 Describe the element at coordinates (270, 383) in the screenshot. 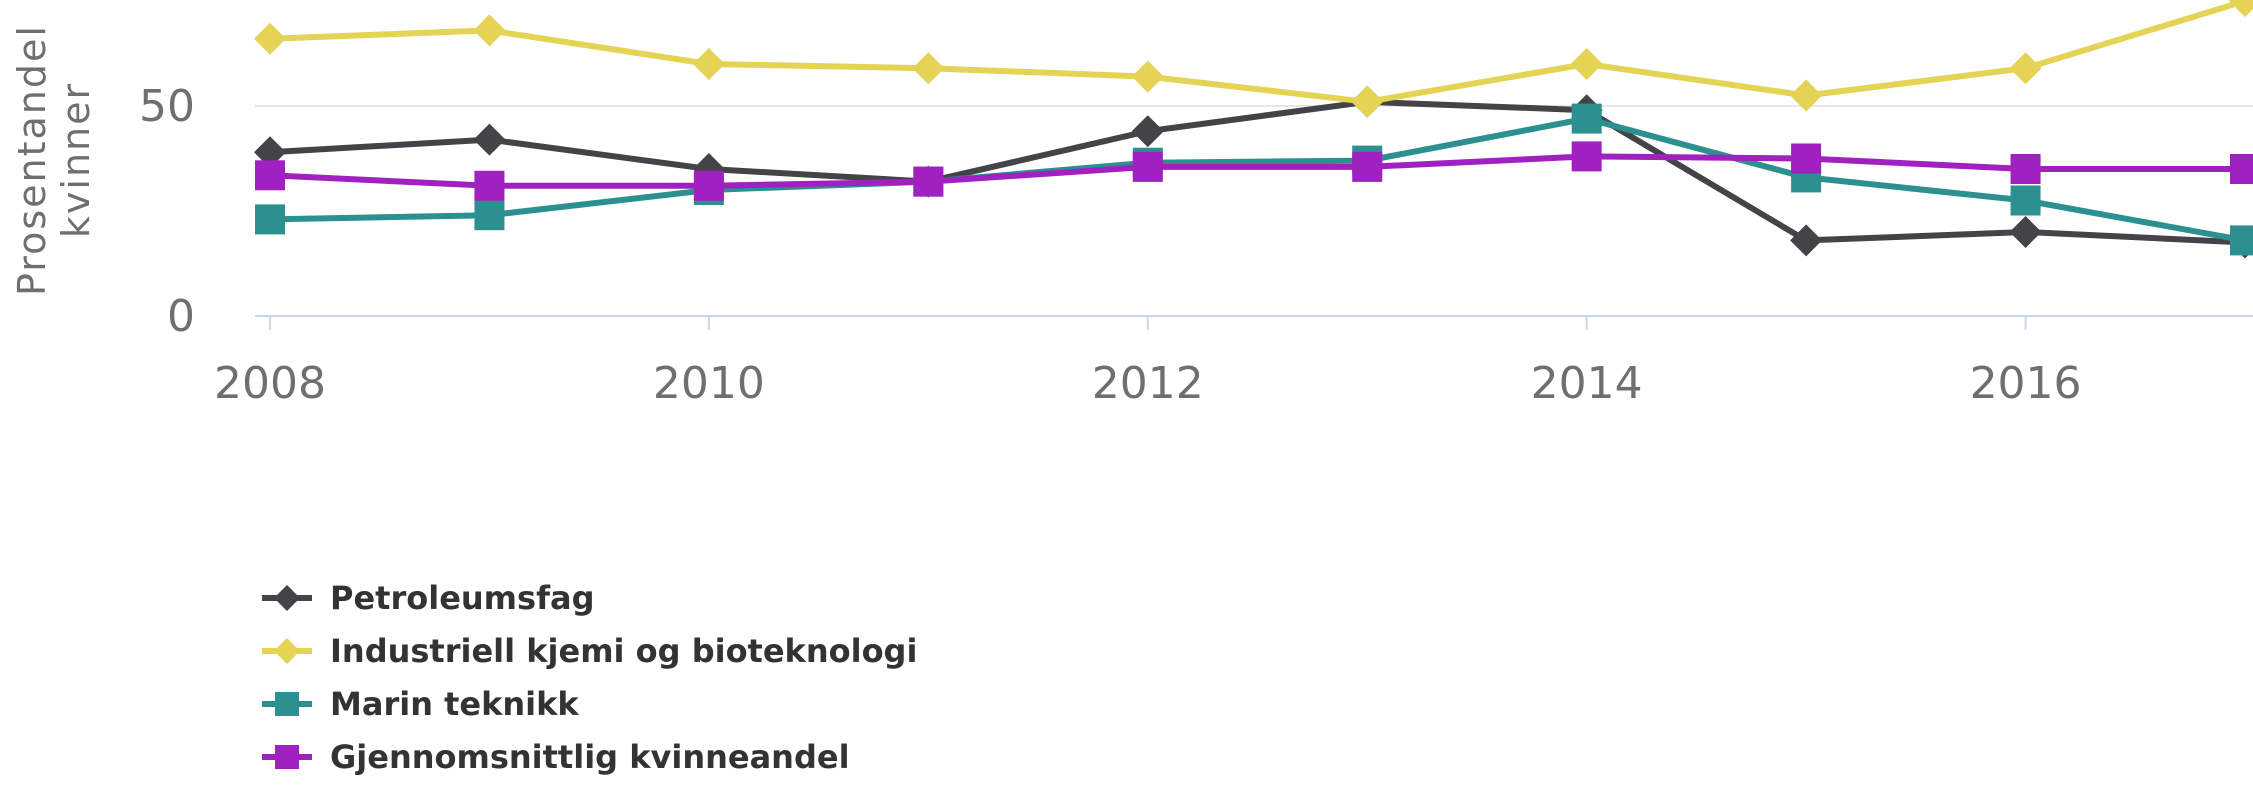

I see `x-tick-label: 2008` at that location.